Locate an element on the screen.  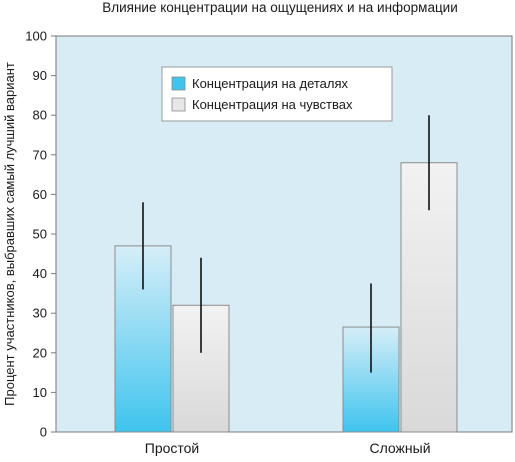
legend-box is located at coordinates (277, 94).